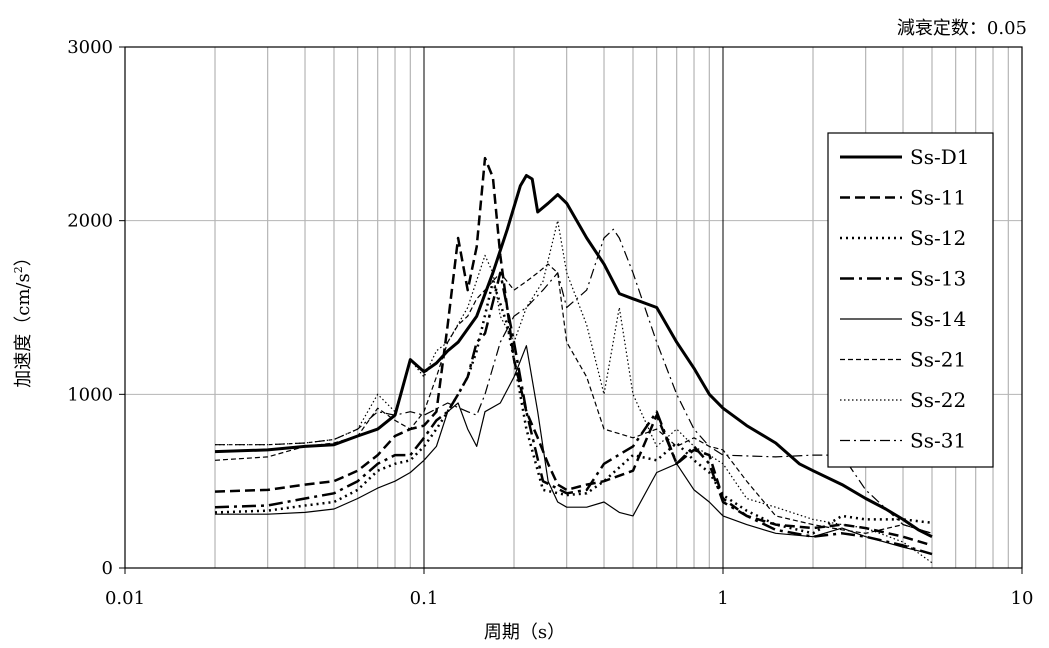 The image size is (1049, 648). I want to click on legend-label: Ss-22, so click(938, 400).